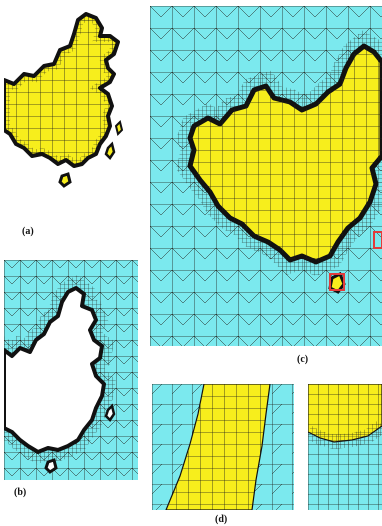 The image size is (382, 526). What do you see at coordinates (221, 519) in the screenshot?
I see `label-d: (d)` at bounding box center [221, 519].